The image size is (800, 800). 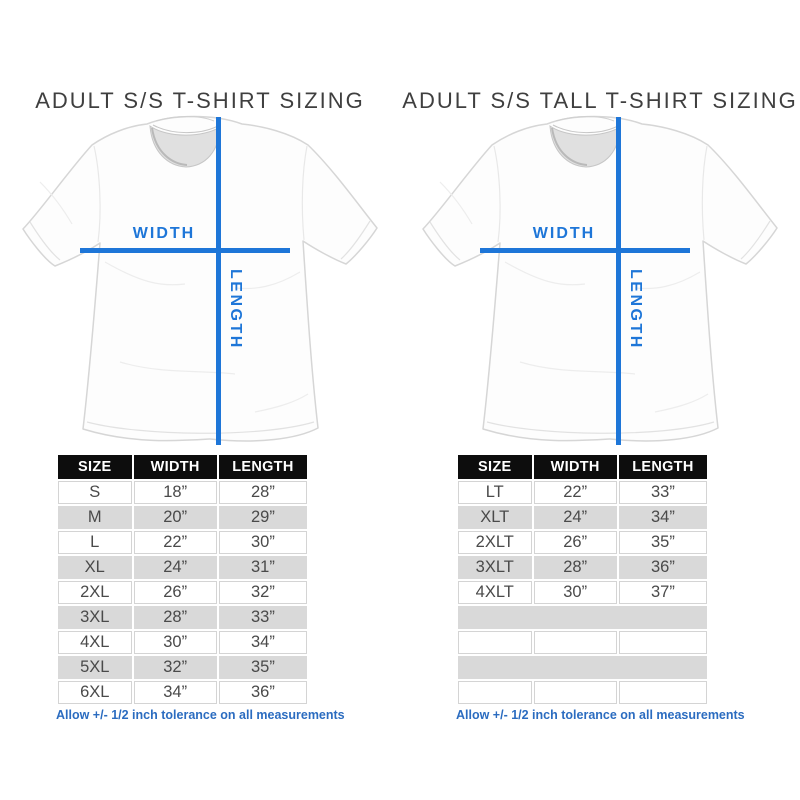 I want to click on table-row: M 20” 29”, so click(x=182, y=517).